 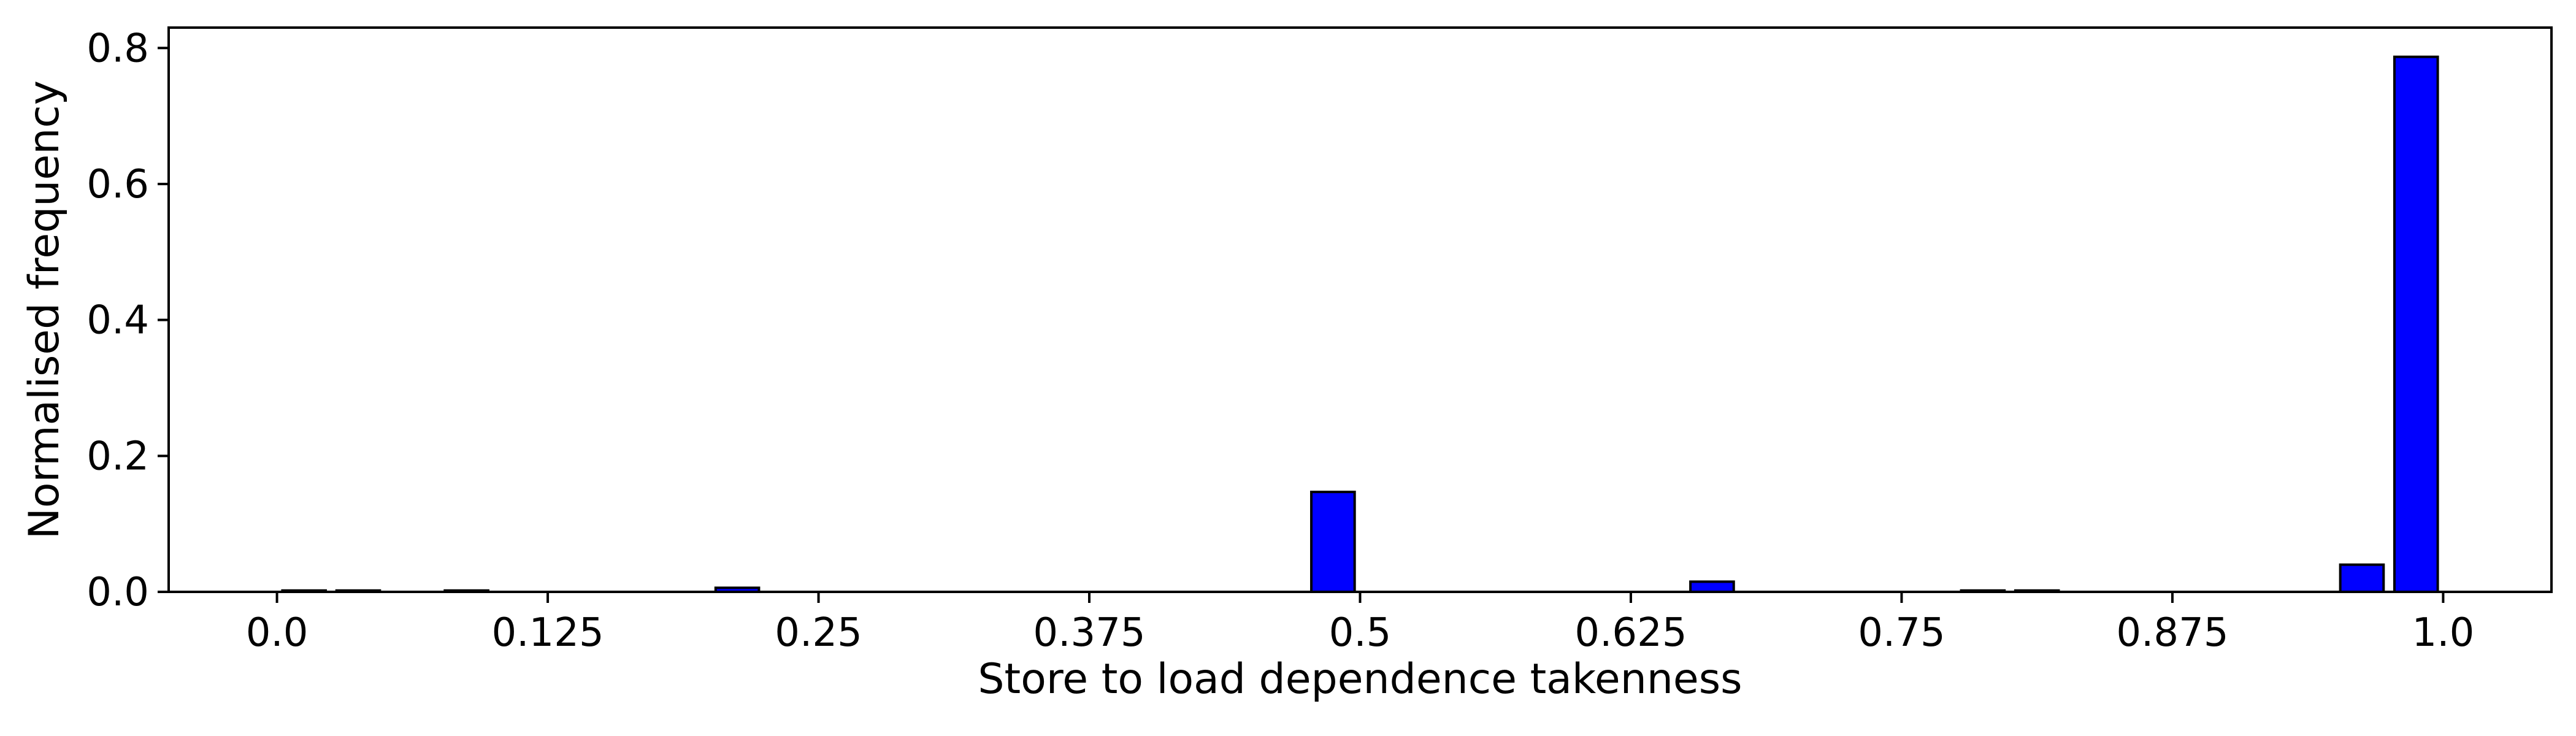 What do you see at coordinates (1901, 633) in the screenshot?
I see `x-tick-label: 0.75` at bounding box center [1901, 633].